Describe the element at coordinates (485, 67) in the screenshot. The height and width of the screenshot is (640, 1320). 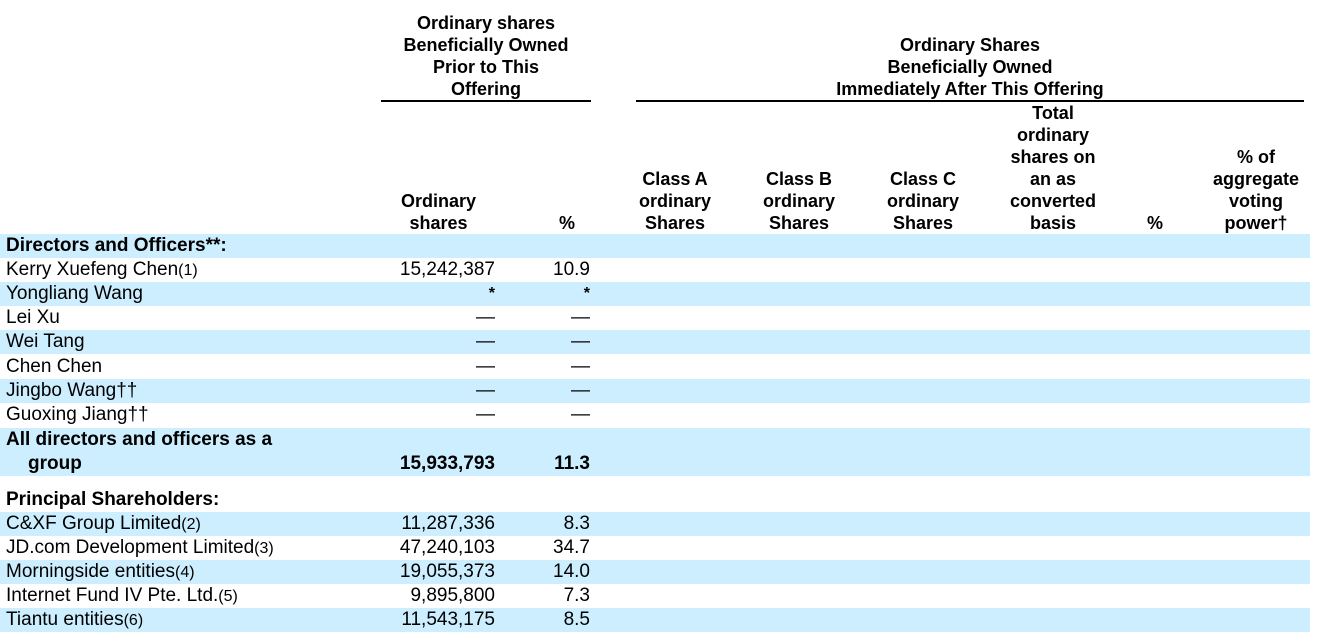
I see `header-prior-line: Prior to This` at that location.